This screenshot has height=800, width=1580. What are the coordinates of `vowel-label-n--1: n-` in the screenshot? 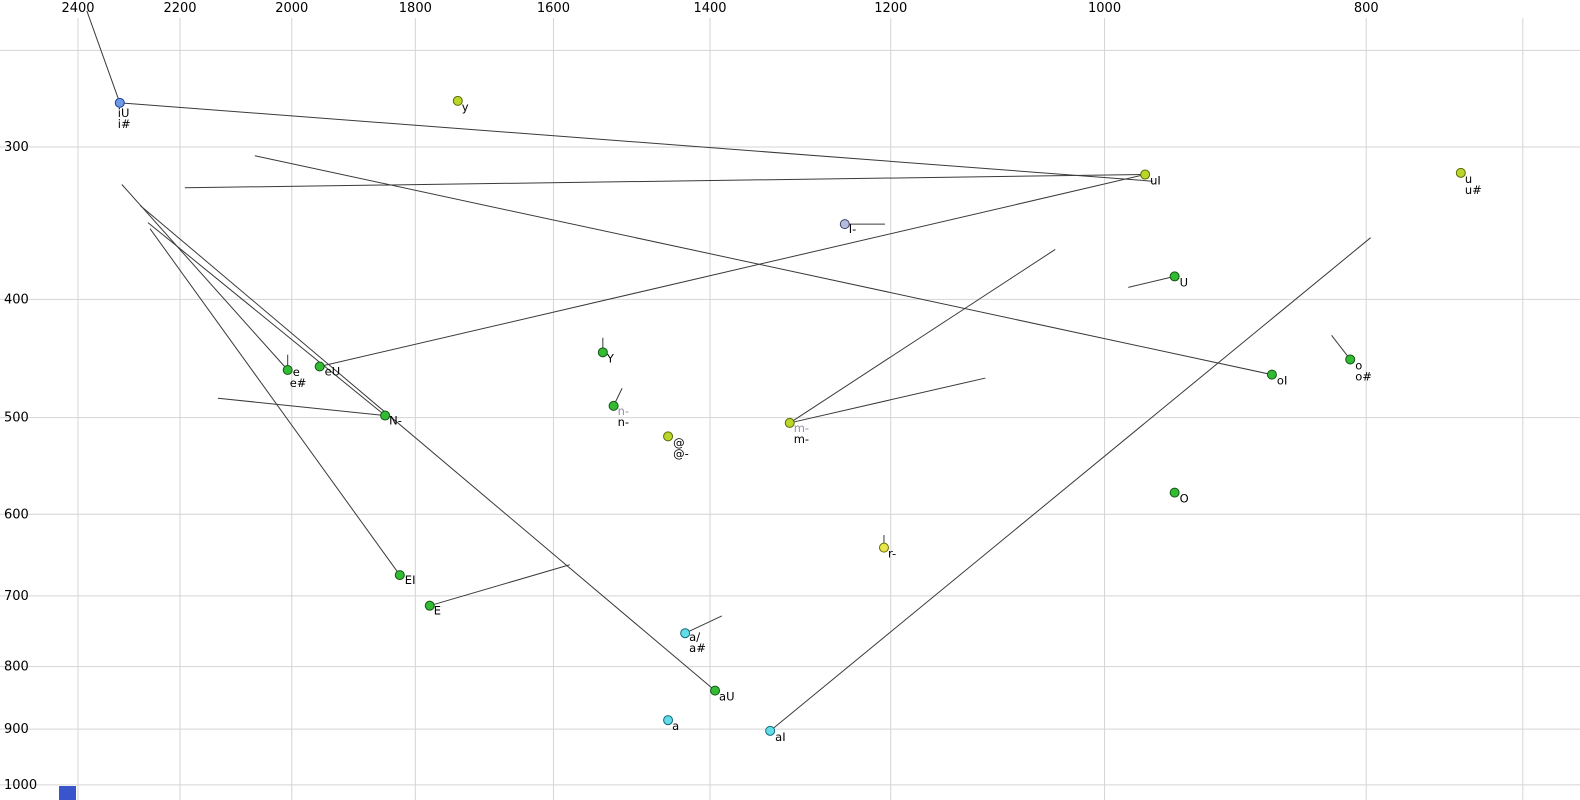 It's located at (623, 422).